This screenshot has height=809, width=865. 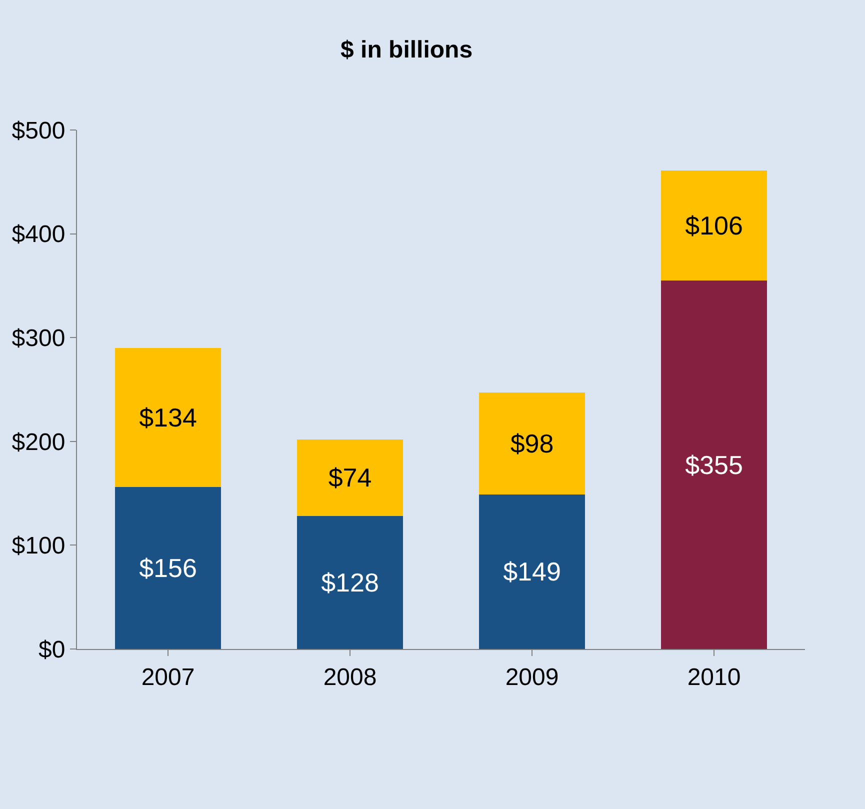 I want to click on data-label: $128, so click(x=350, y=583).